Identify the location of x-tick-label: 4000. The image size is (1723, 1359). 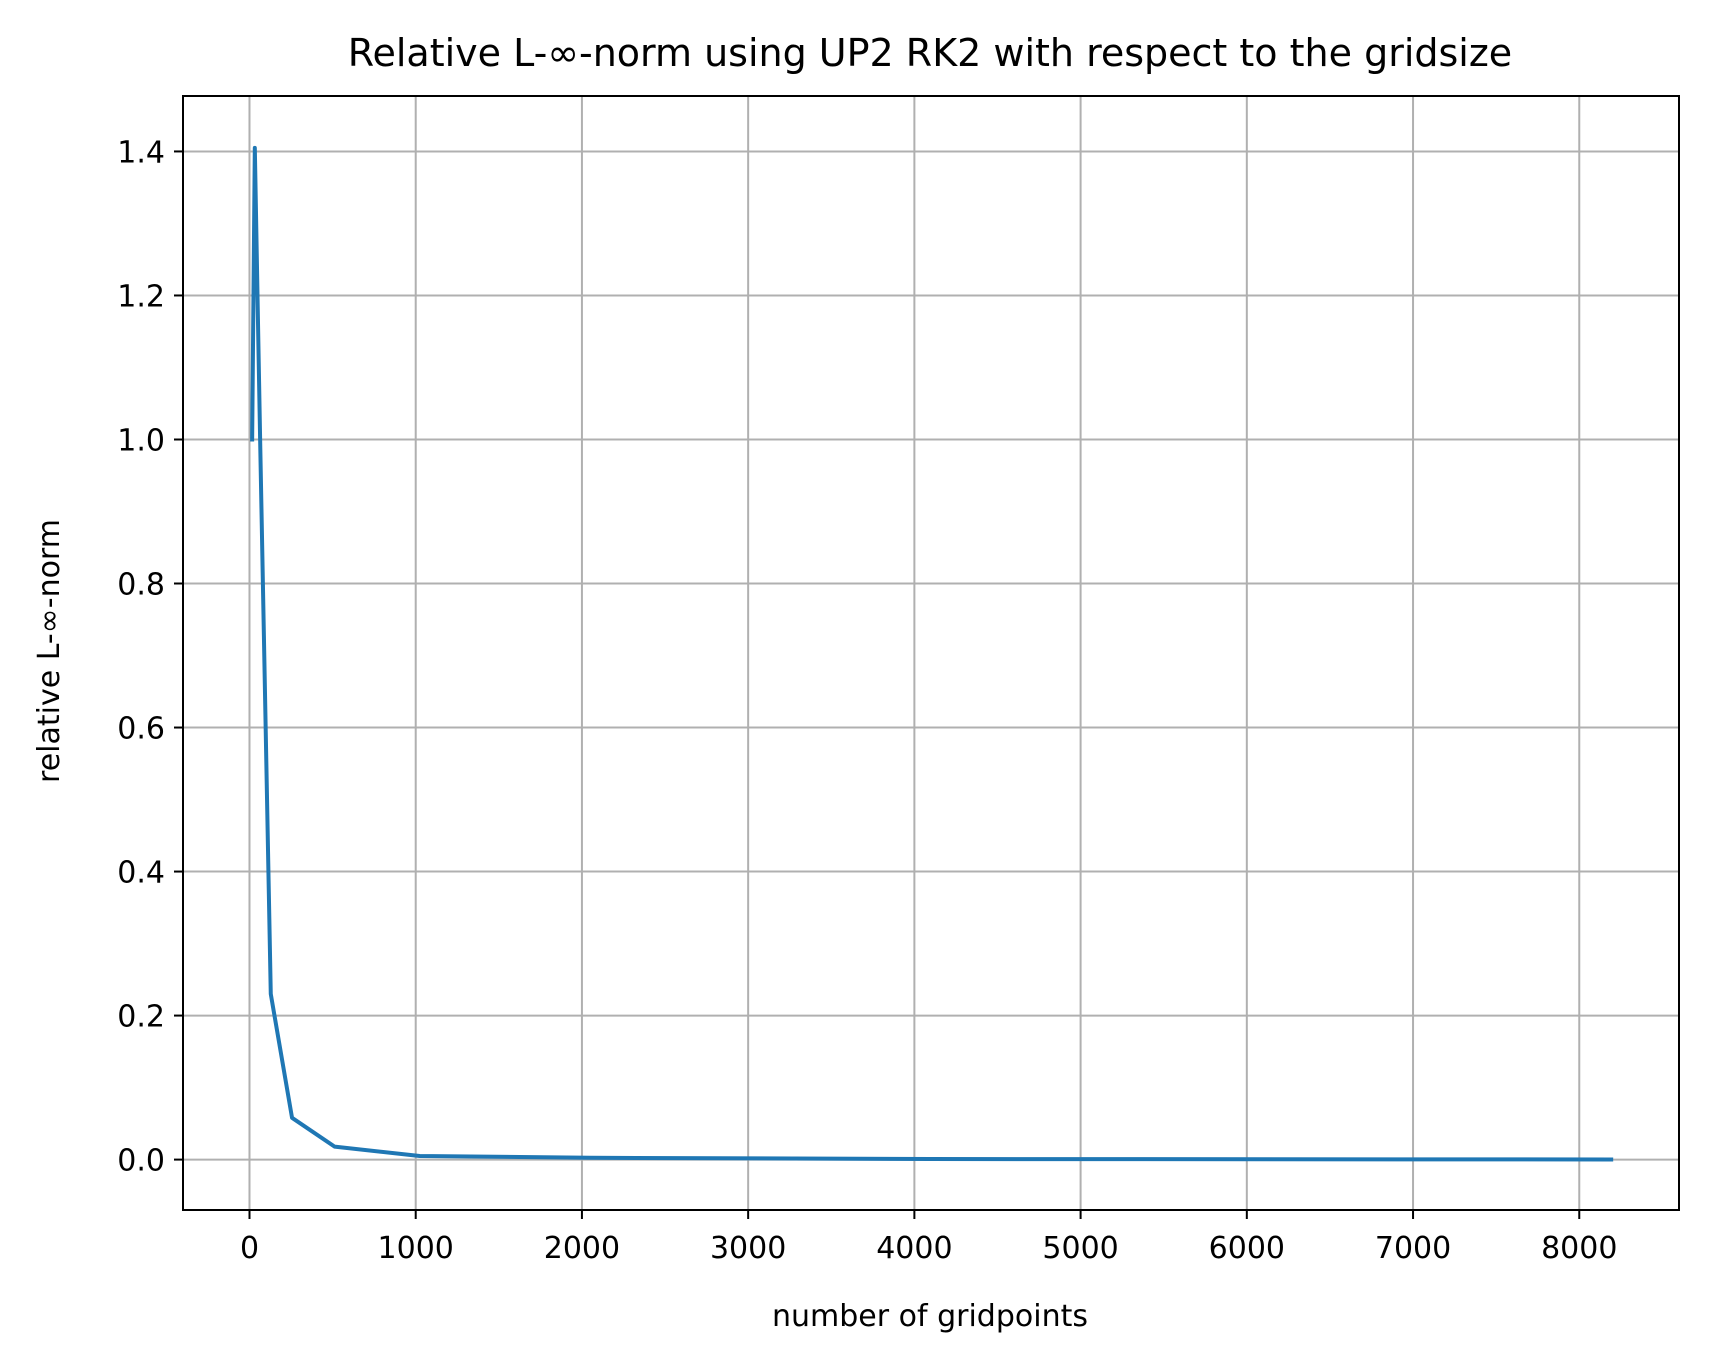
(914, 1248).